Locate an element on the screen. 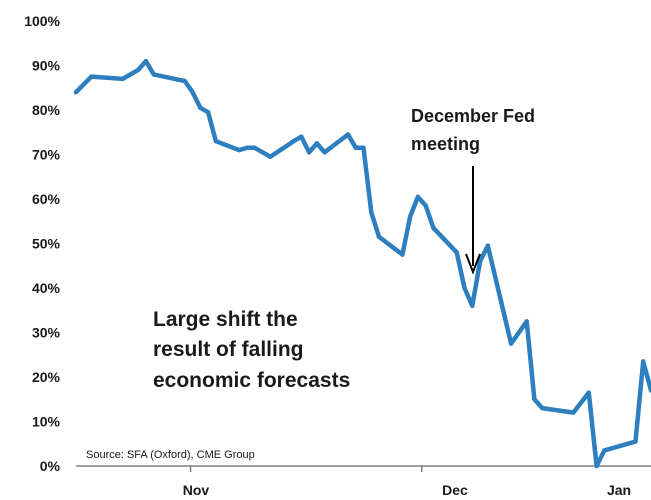 The height and width of the screenshot is (500, 651). y-axis: 0% 10% 20% 30% 40% 50% 60% 70% 80% 90% 100% is located at coordinates (42, 243).